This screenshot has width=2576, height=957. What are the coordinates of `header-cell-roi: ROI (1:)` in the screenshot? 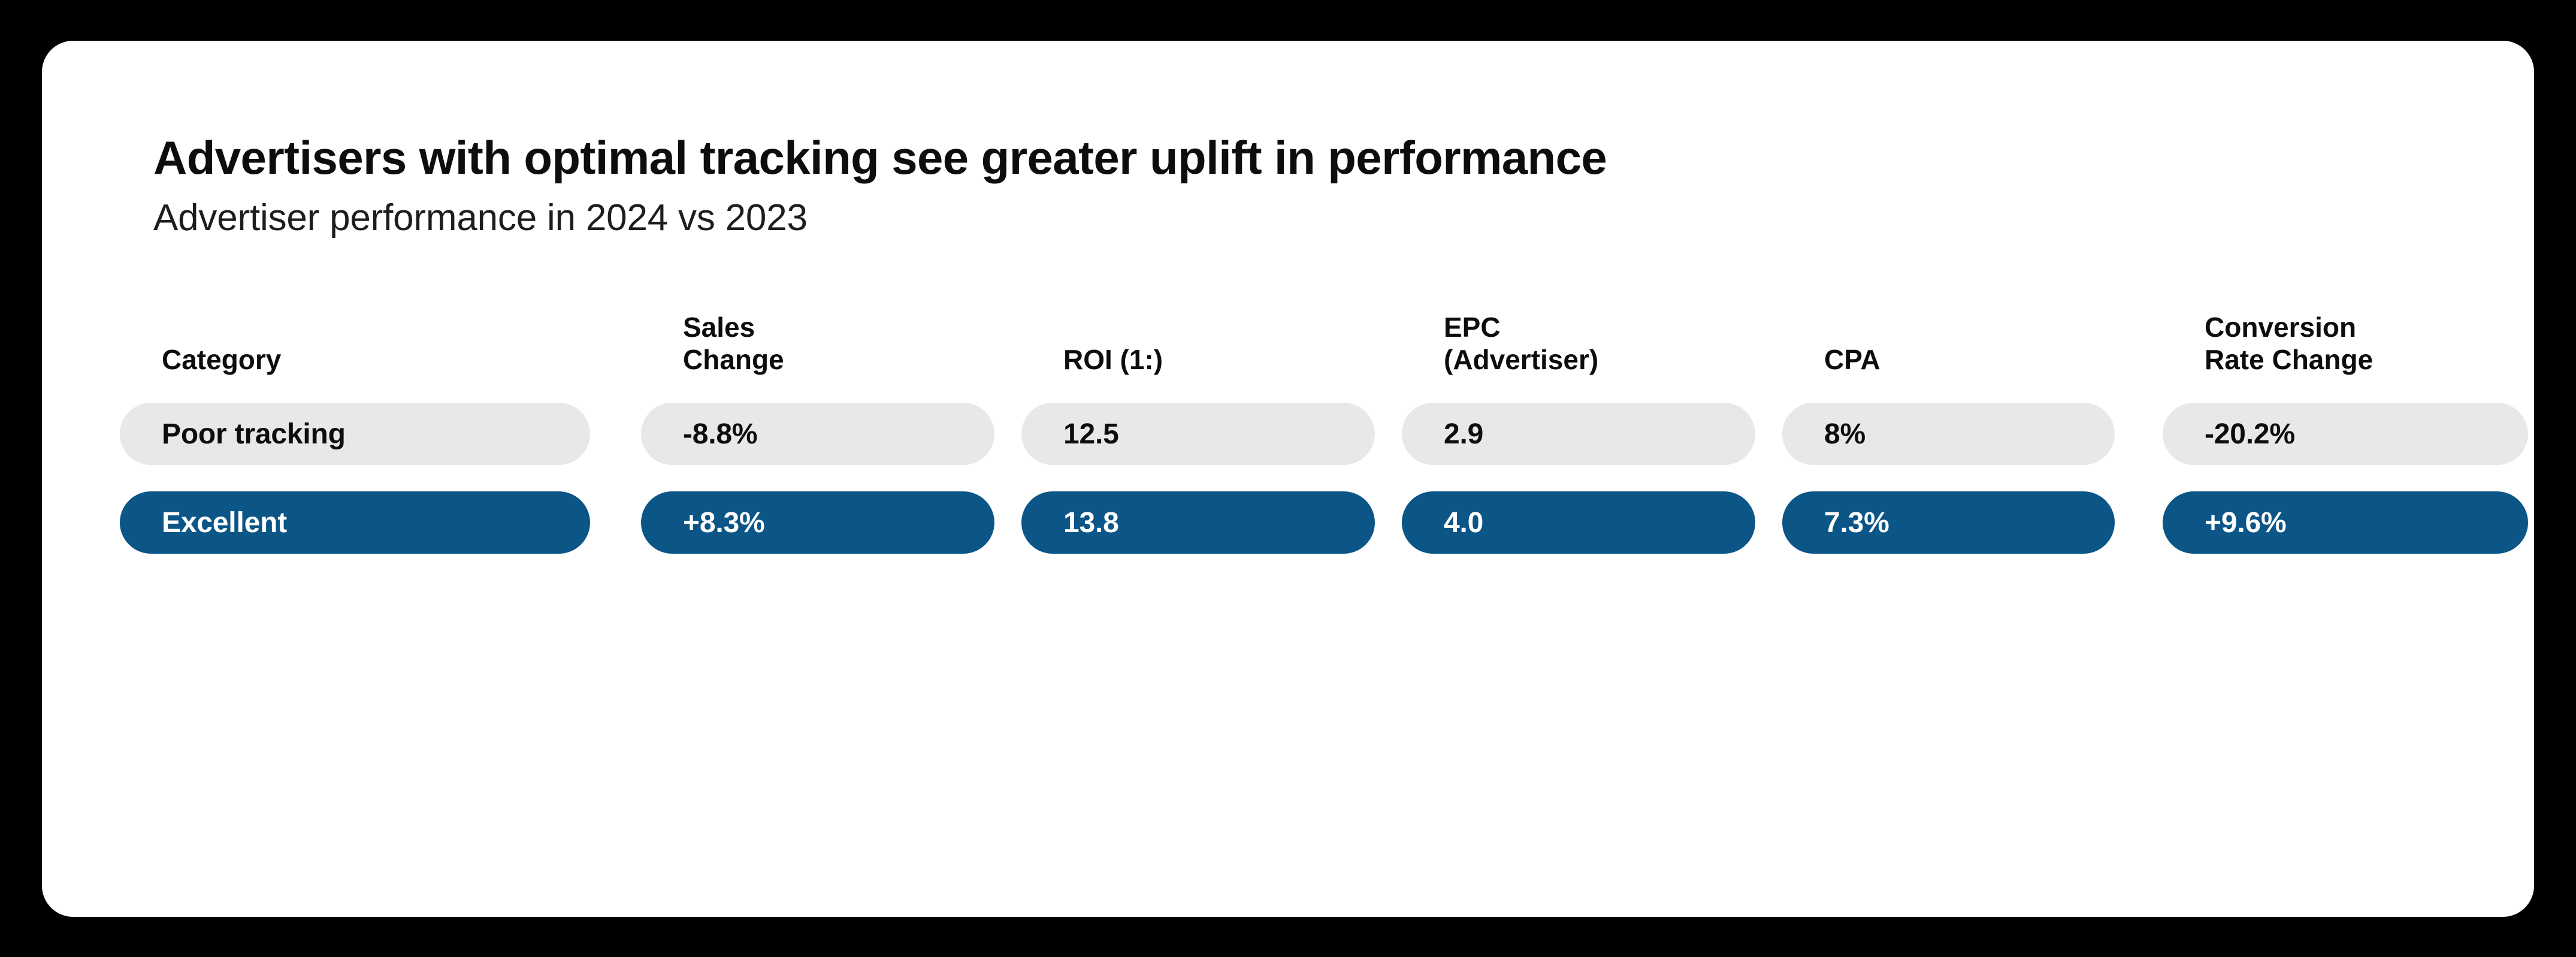 It's located at (1211, 316).